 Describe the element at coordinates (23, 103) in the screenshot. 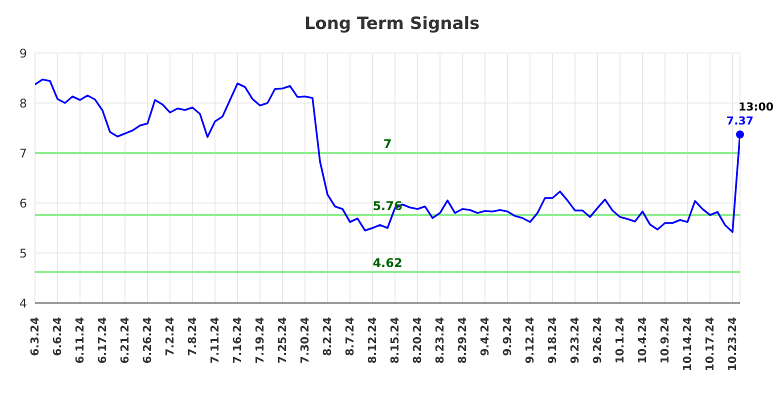

I see `y-tick-label: 8` at that location.